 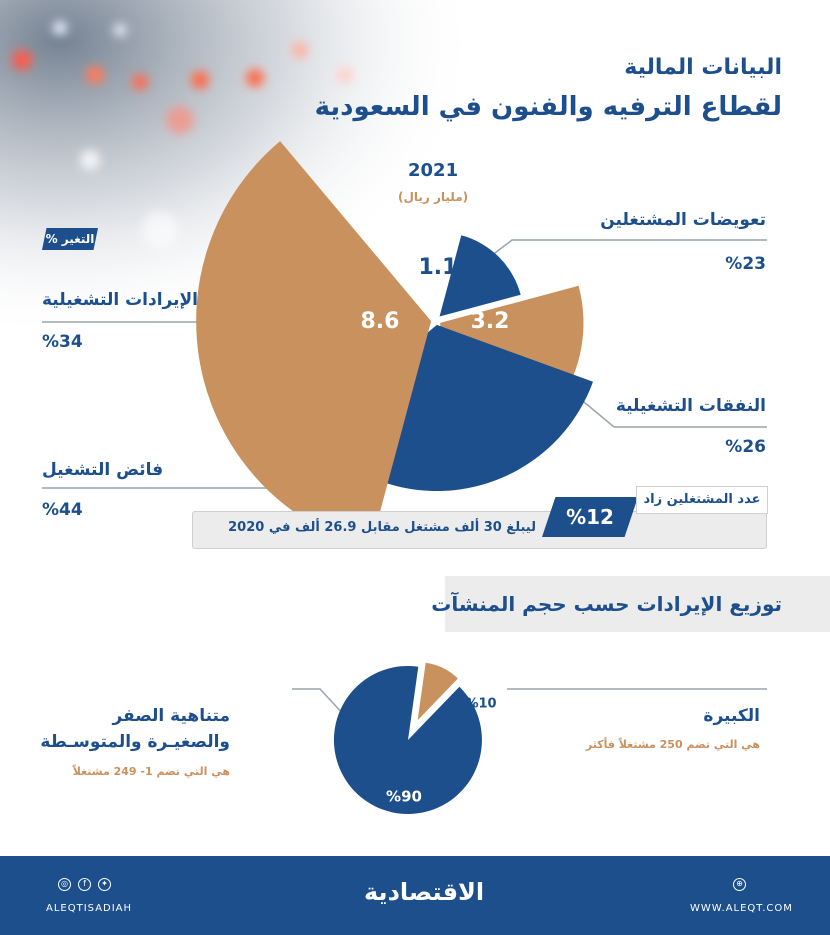 What do you see at coordinates (433, 197) in the screenshot?
I see `chart-unit: (مليار ريال)` at bounding box center [433, 197].